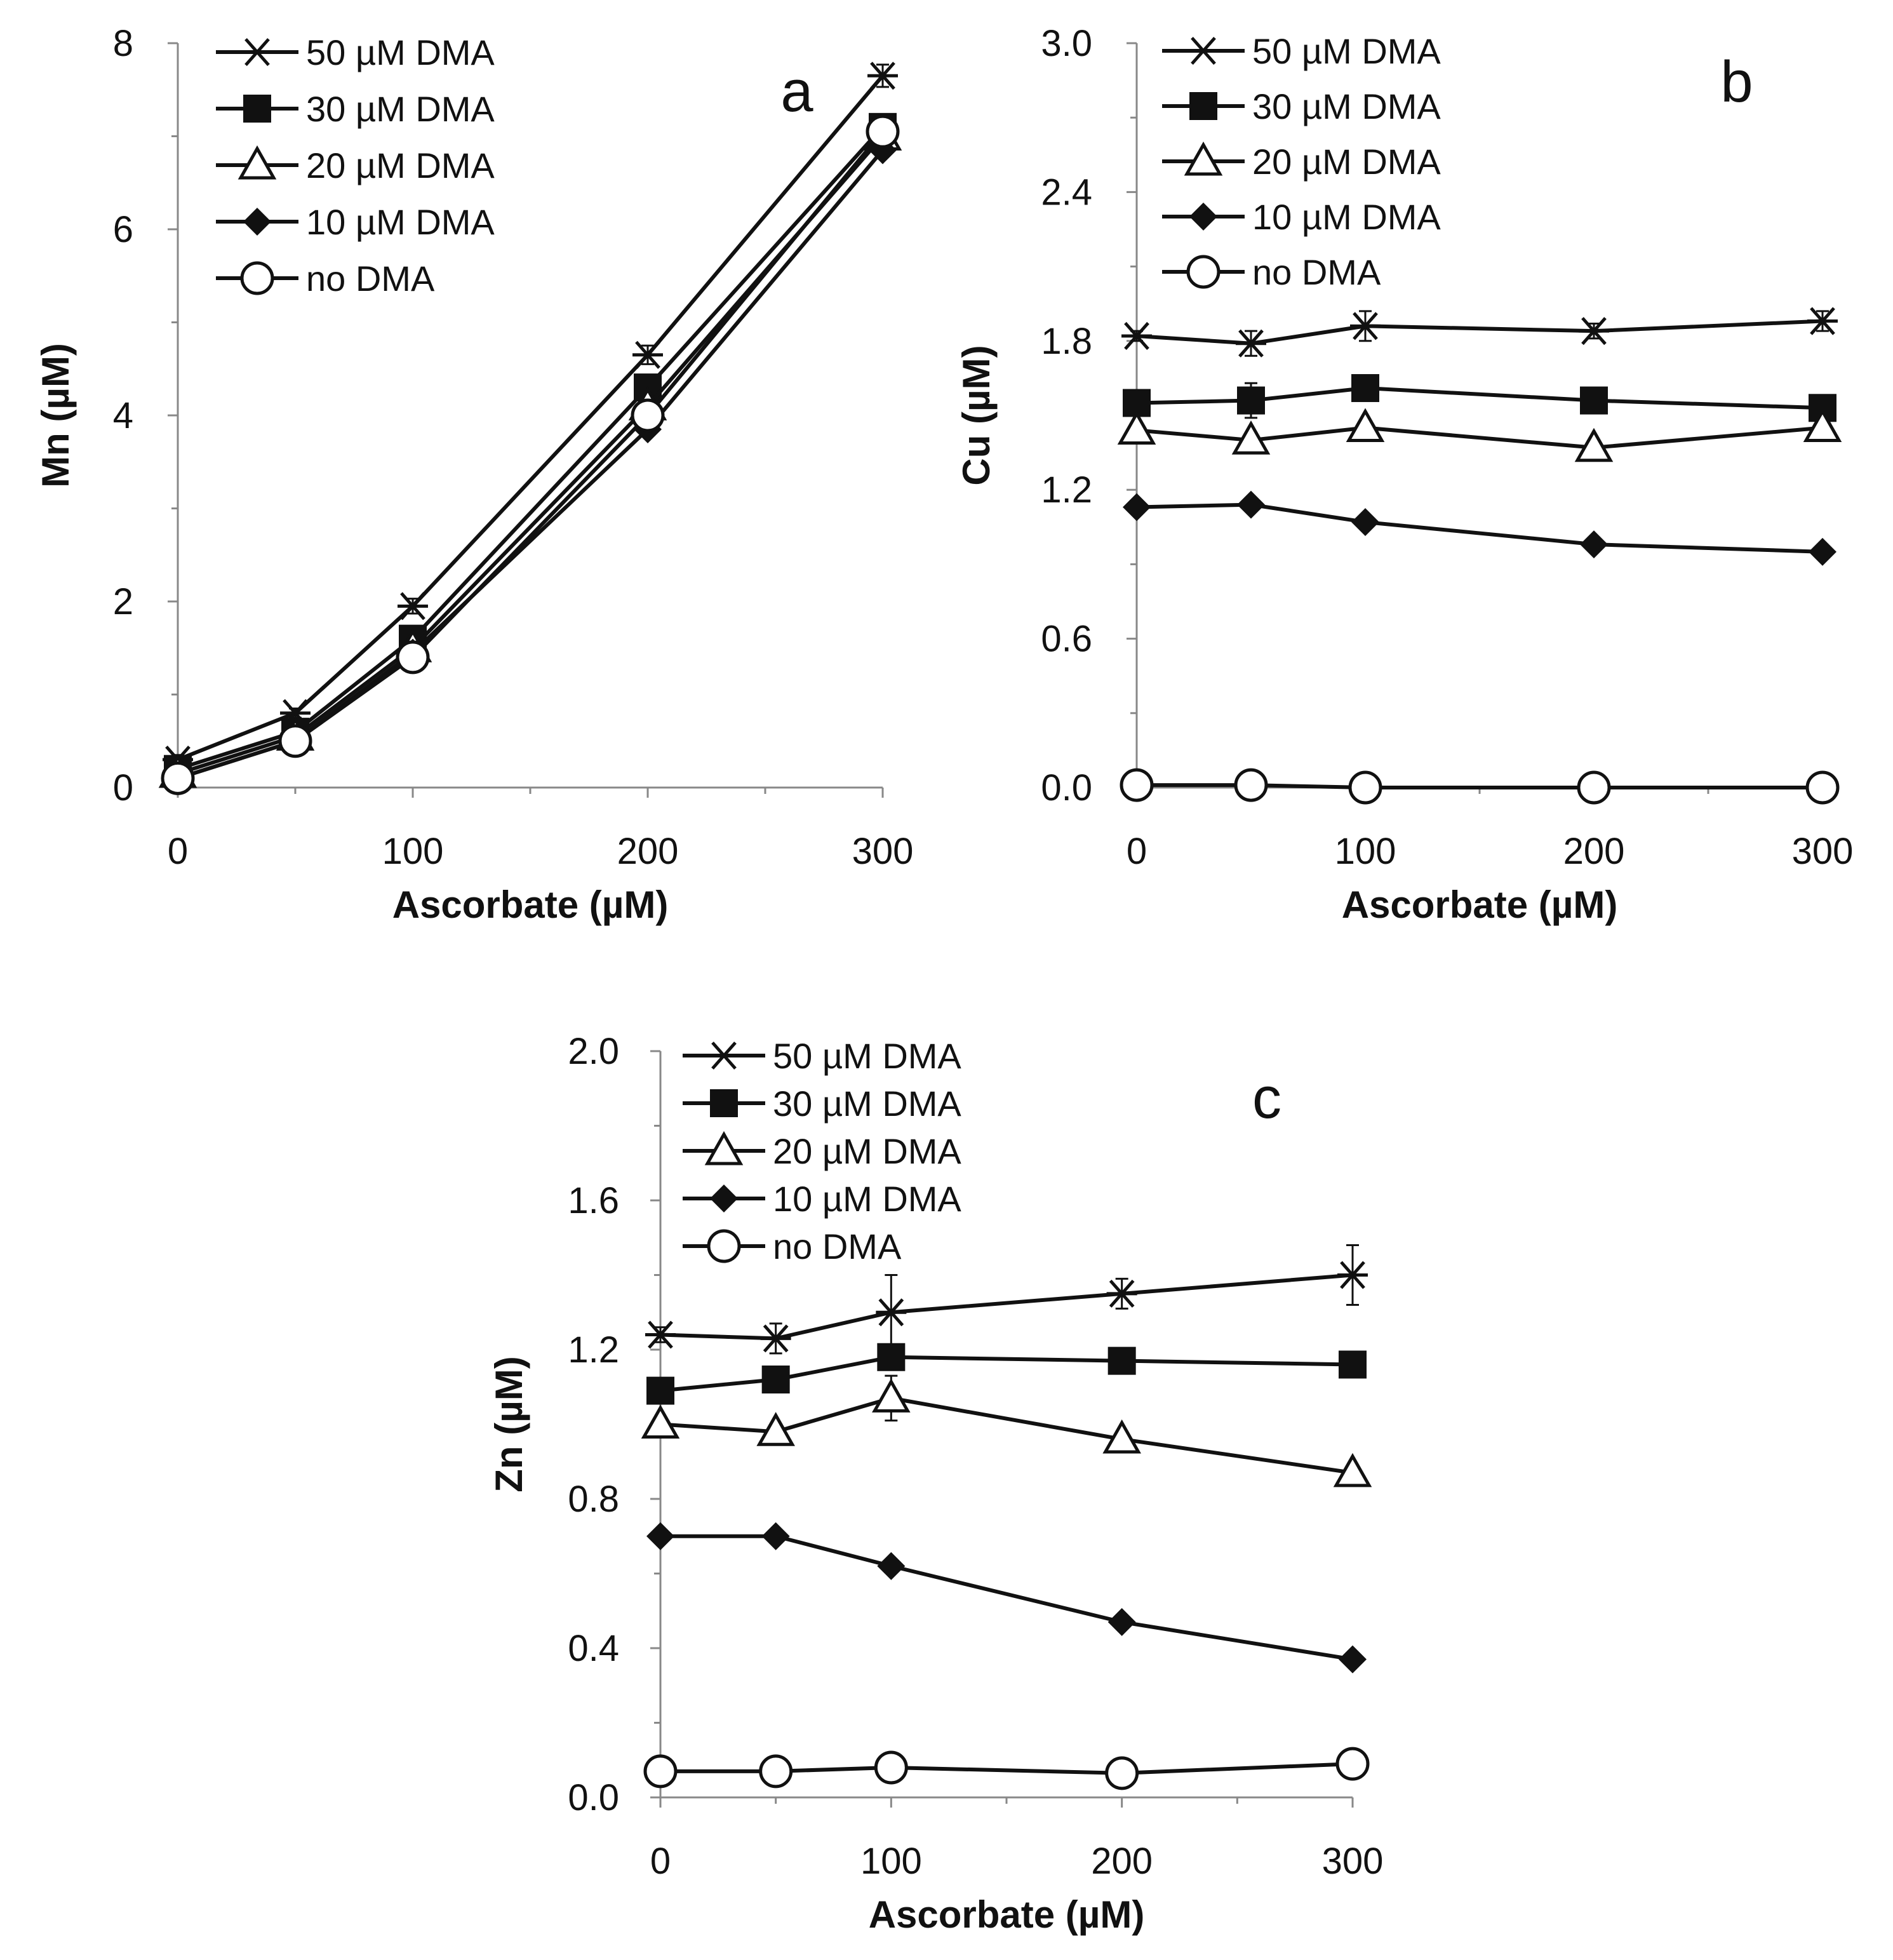 The image size is (1893, 1960). What do you see at coordinates (1737, 82) in the screenshot?
I see `panel-letter: b` at bounding box center [1737, 82].